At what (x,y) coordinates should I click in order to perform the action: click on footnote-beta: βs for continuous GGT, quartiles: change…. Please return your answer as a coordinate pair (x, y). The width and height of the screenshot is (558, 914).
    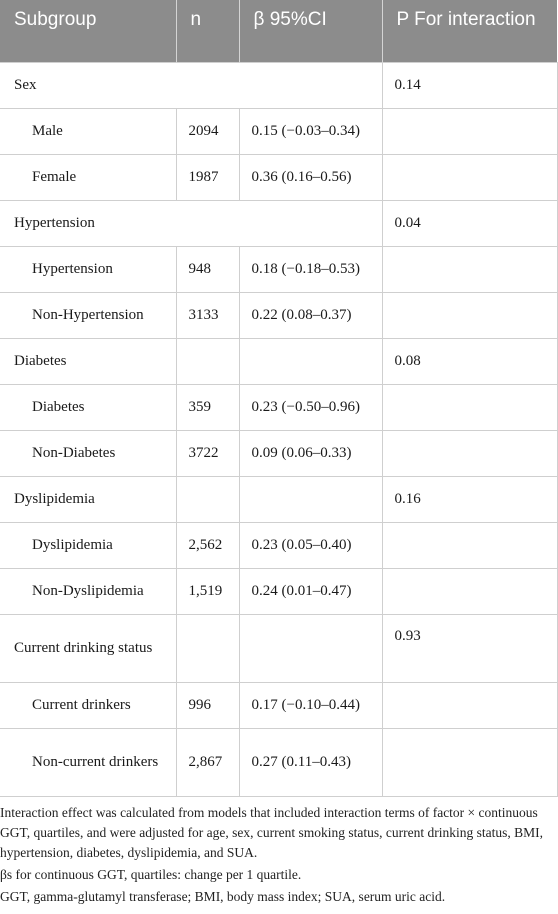
    Looking at the image, I should click on (151, 874).